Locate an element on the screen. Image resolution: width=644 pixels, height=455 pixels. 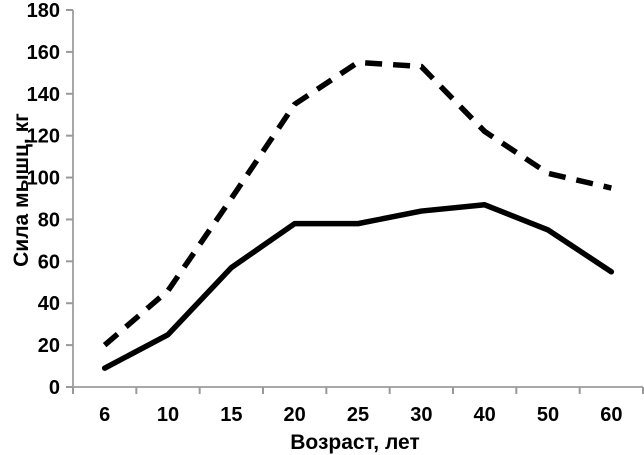
x-tick-label: 40 is located at coordinates (485, 415).